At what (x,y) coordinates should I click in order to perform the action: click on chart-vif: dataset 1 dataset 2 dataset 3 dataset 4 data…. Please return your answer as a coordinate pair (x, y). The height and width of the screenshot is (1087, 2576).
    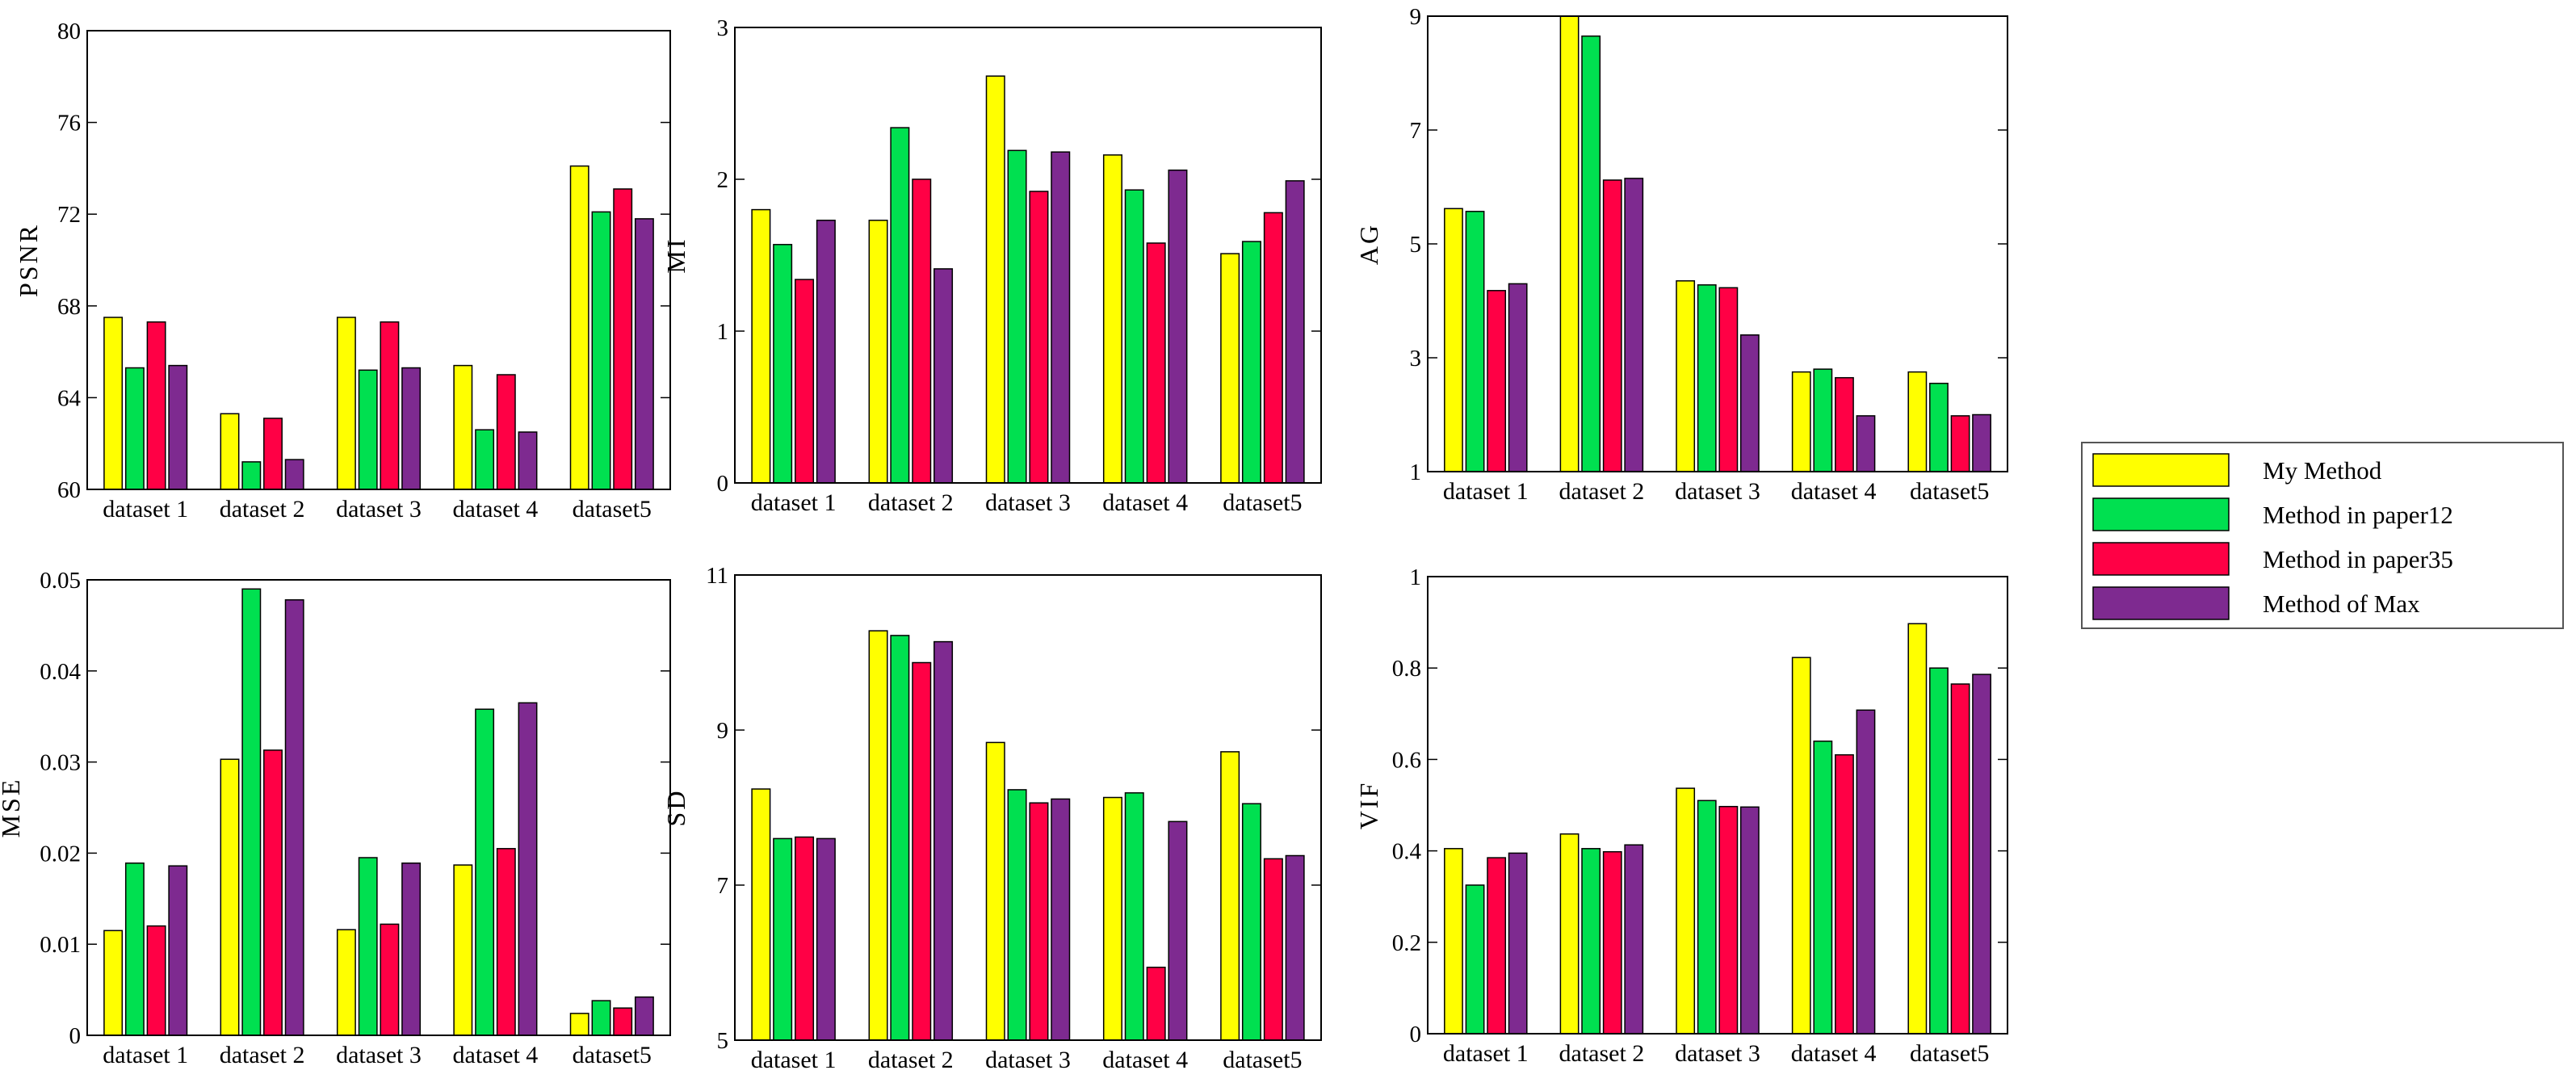
    Looking at the image, I should click on (1681, 815).